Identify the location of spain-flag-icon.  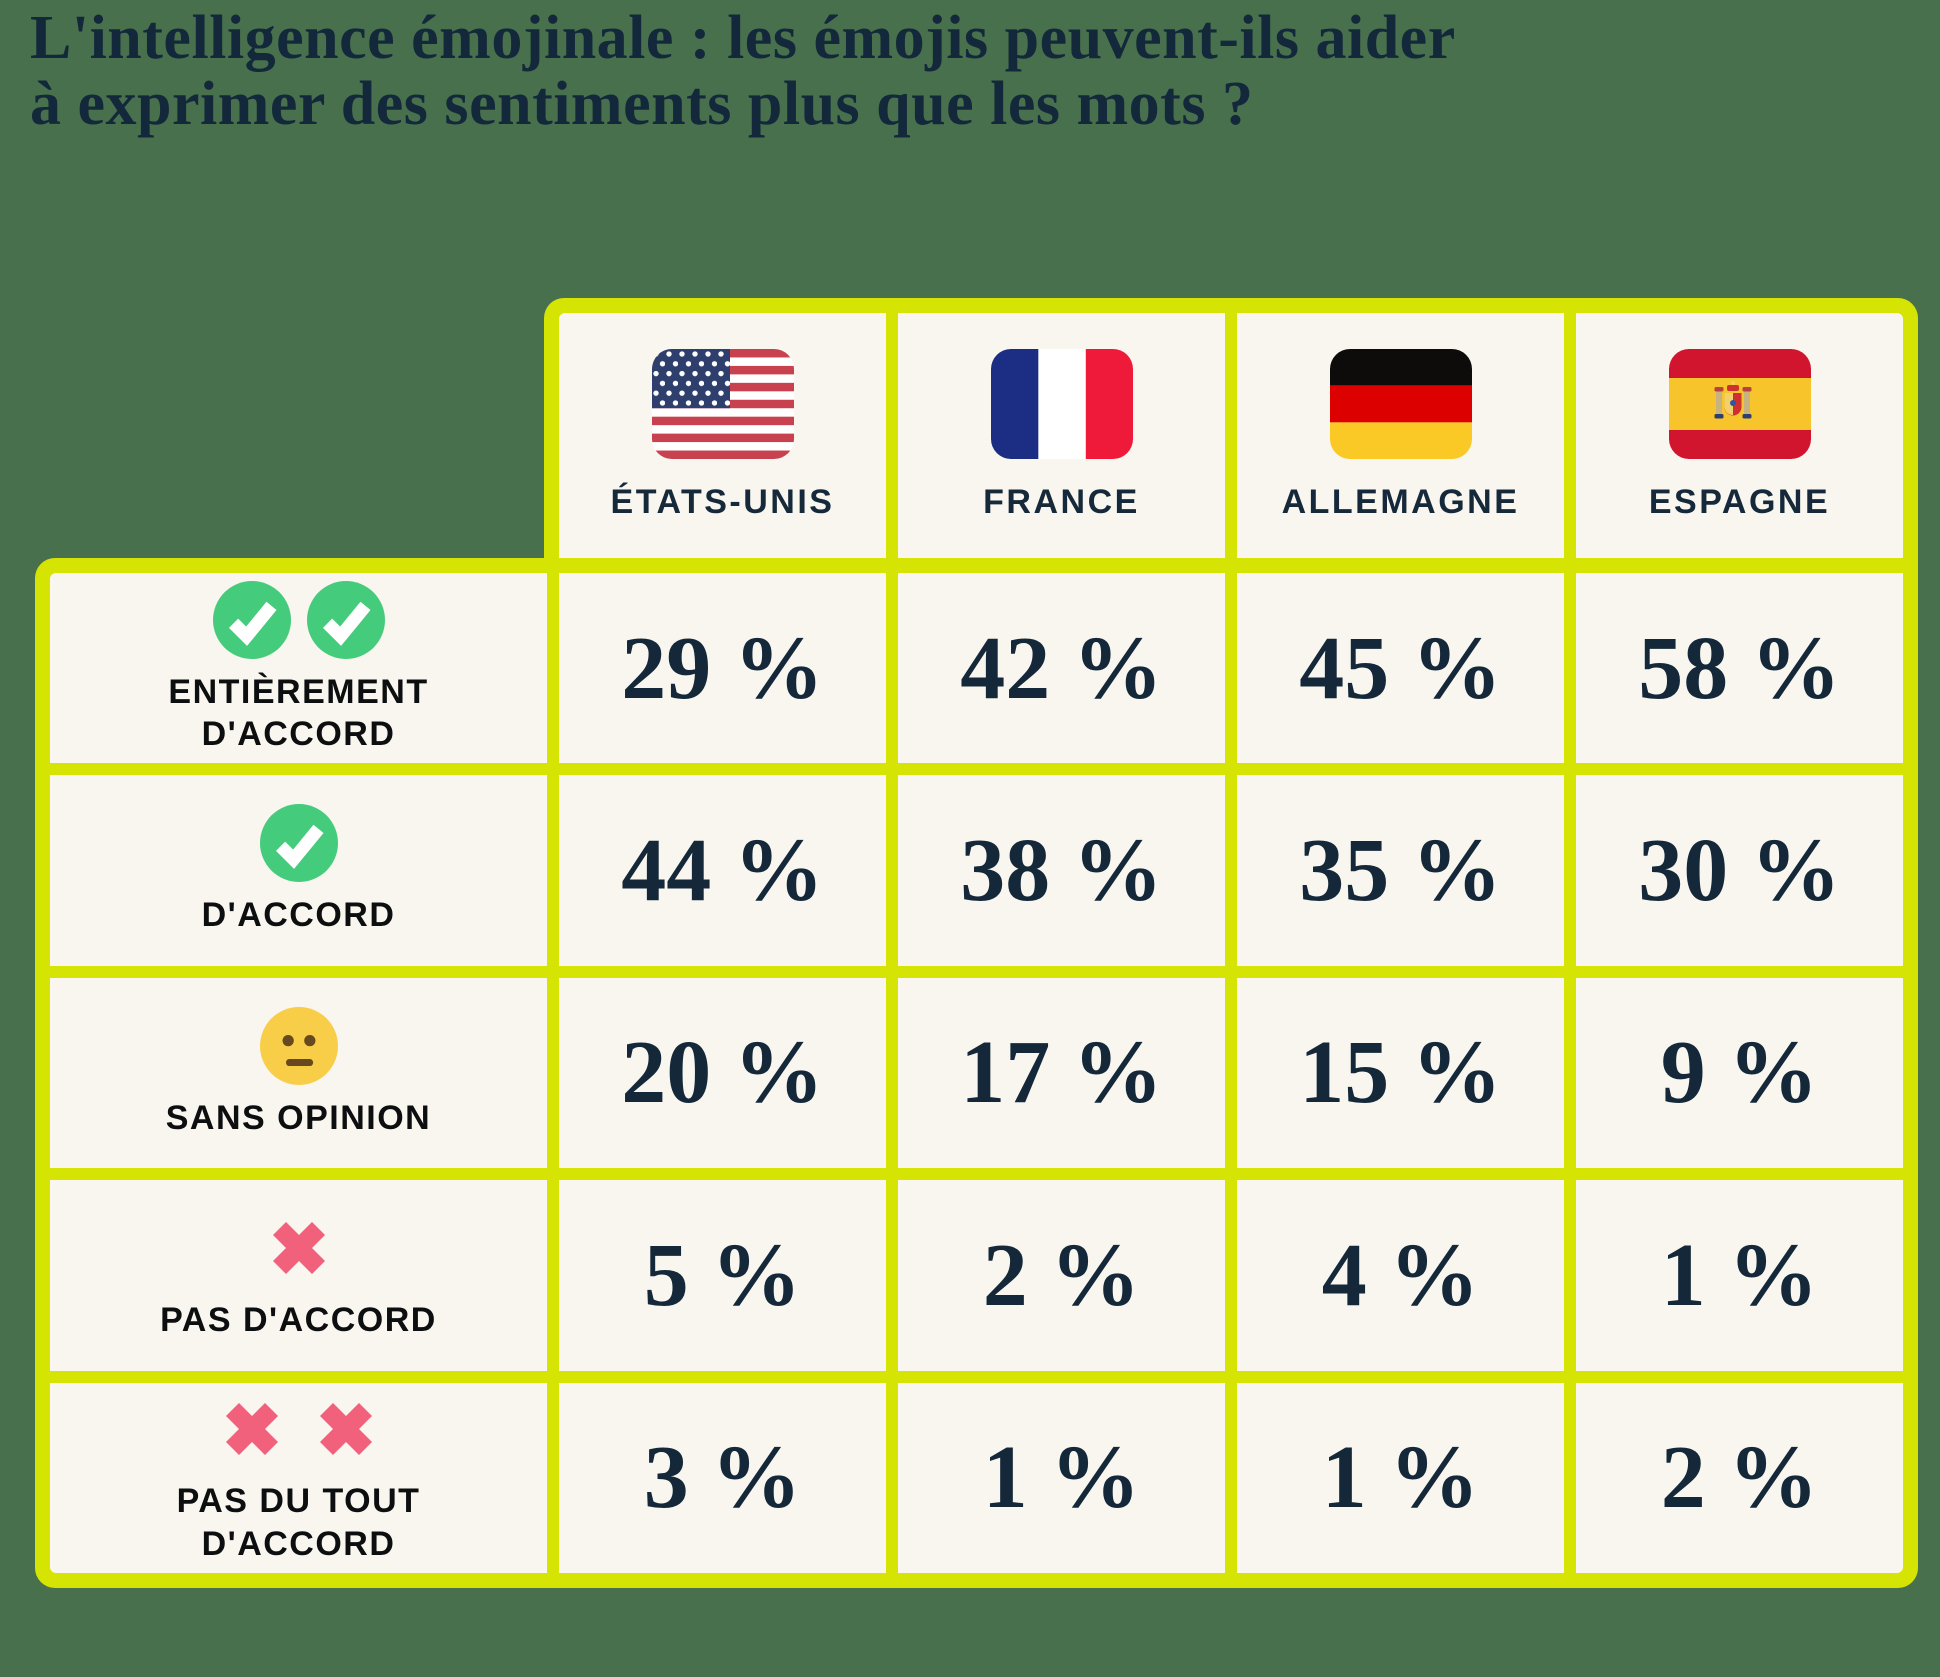
(1740, 404).